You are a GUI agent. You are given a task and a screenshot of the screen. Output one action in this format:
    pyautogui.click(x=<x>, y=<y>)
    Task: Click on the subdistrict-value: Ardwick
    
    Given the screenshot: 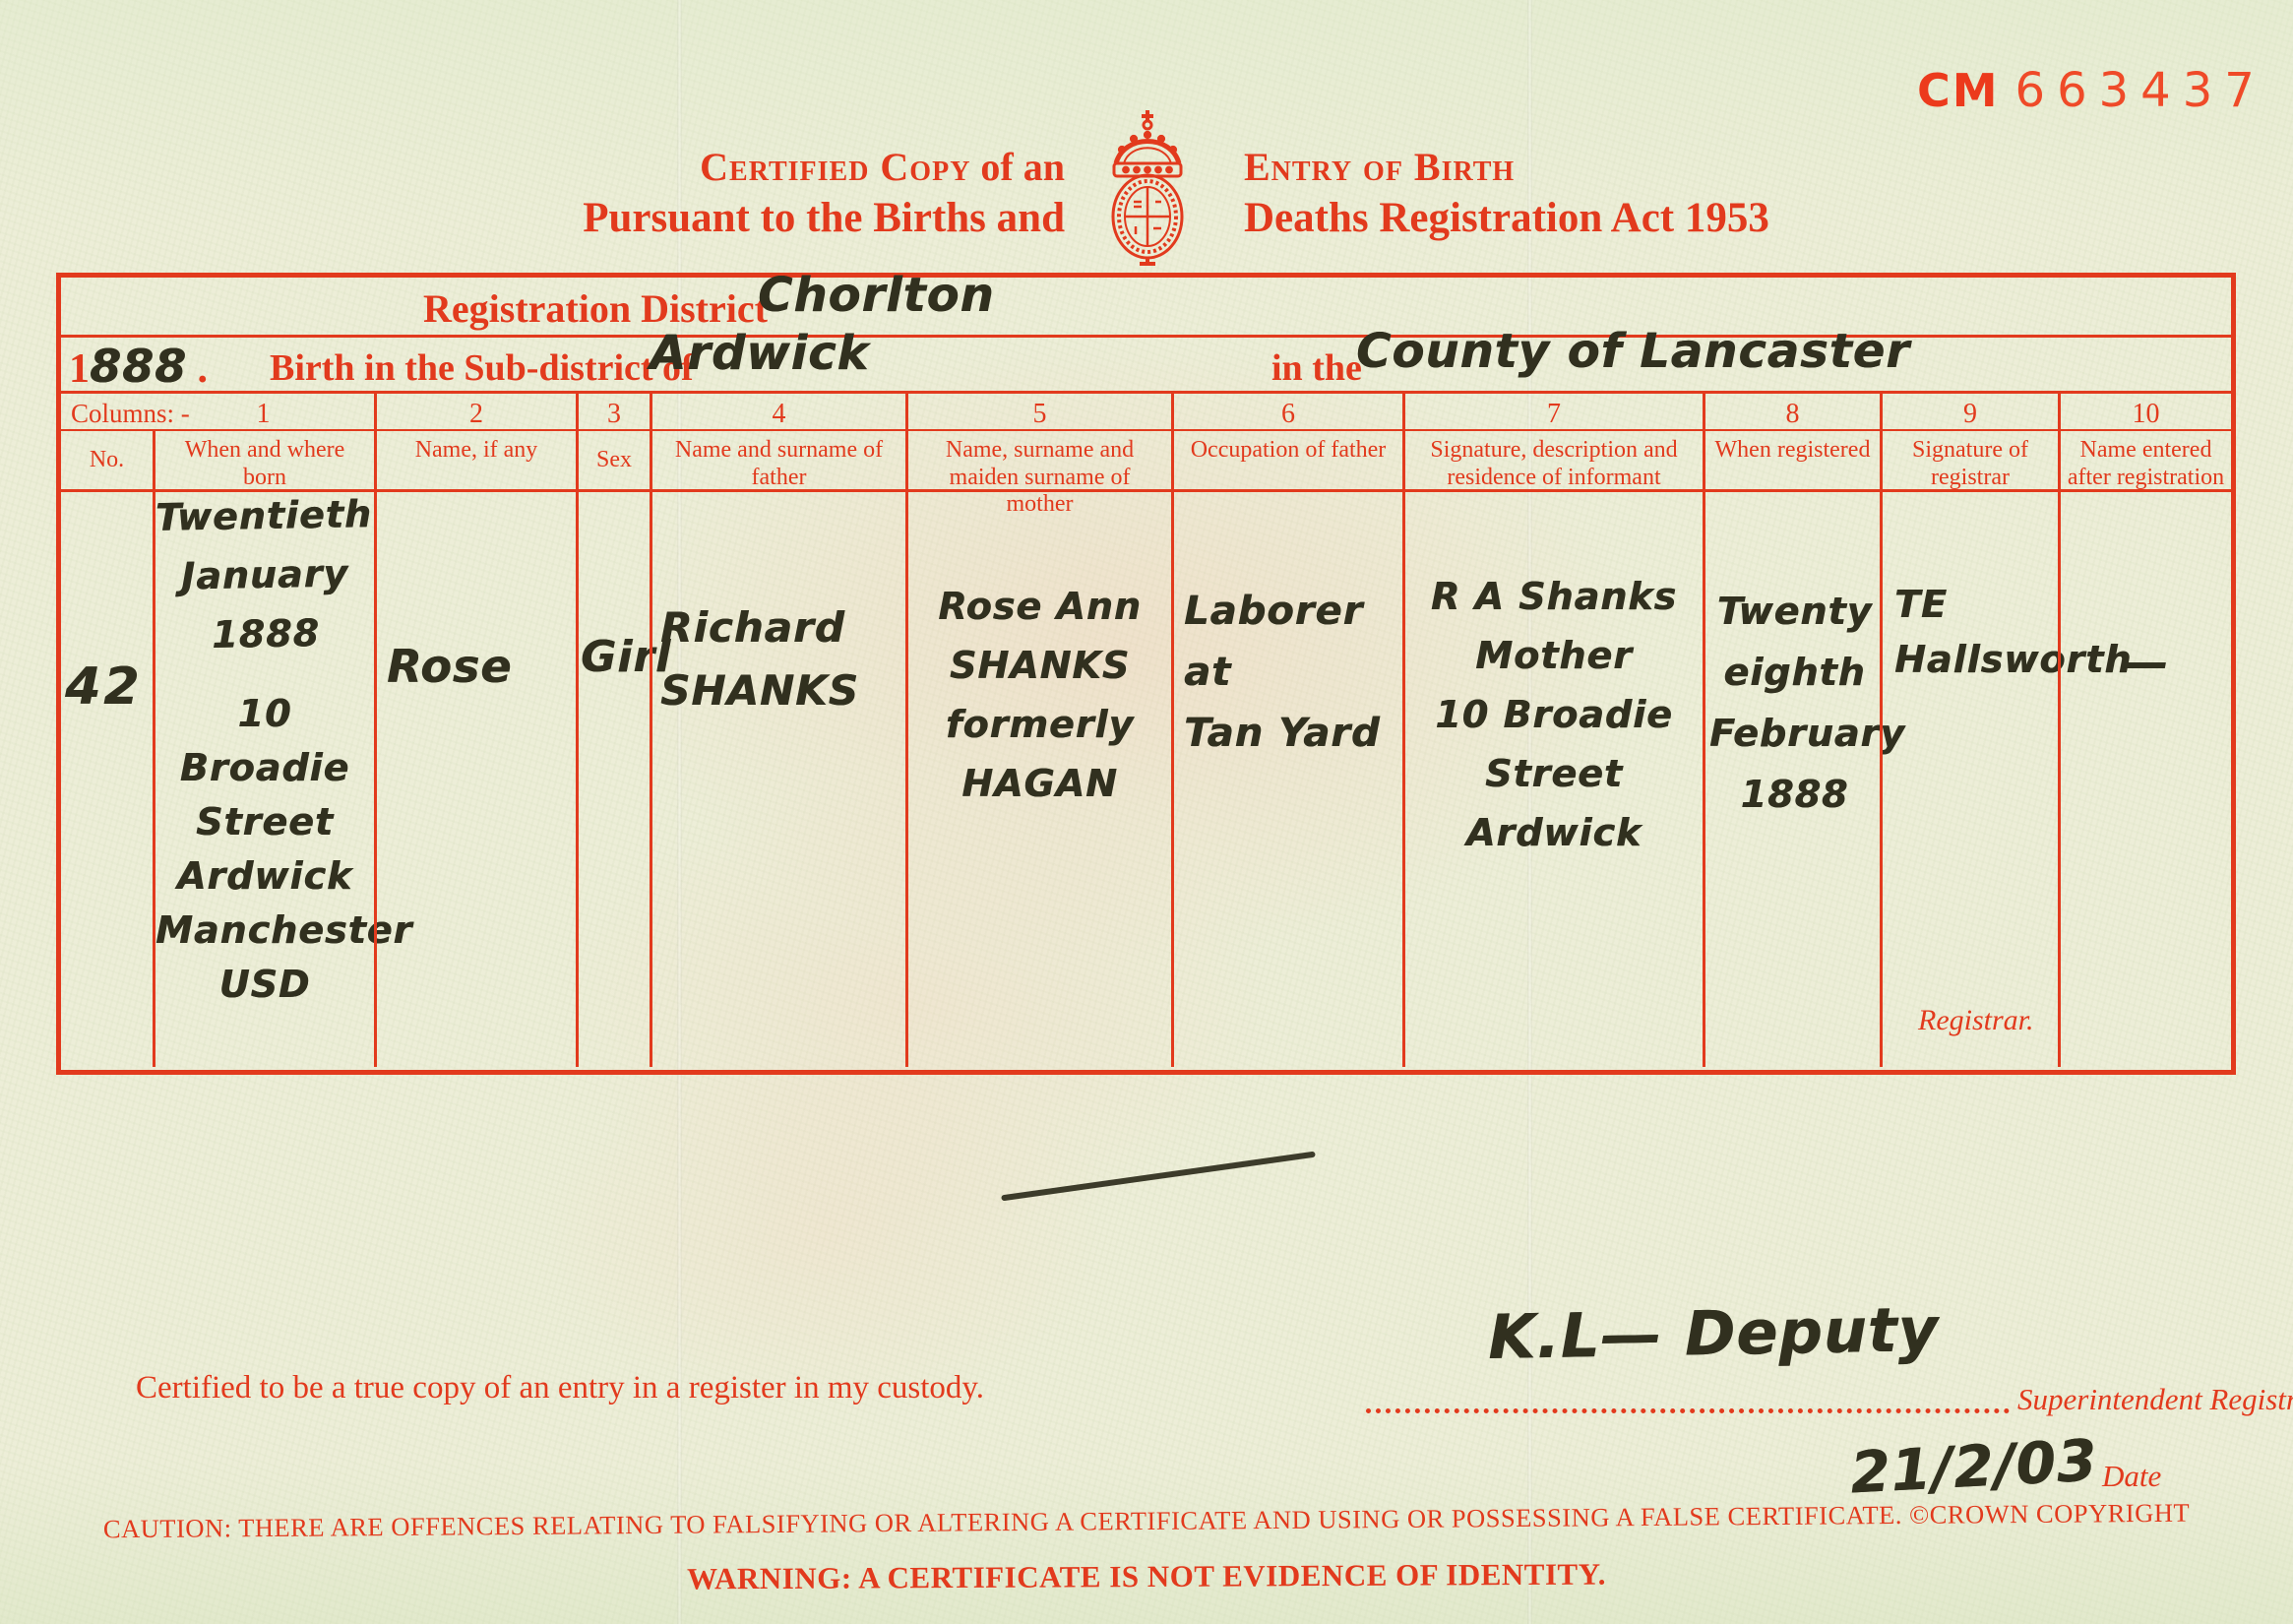 What is the action you would take?
    pyautogui.click(x=760, y=353)
    